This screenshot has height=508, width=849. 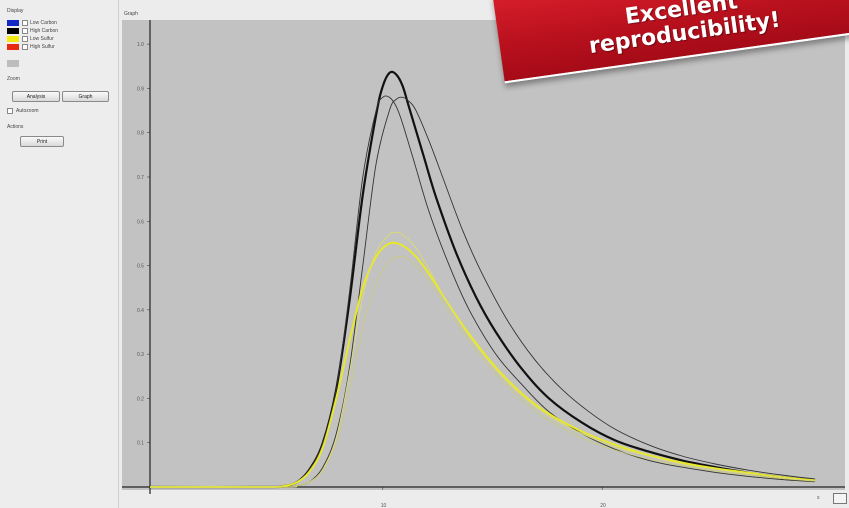 What do you see at coordinates (13, 79) in the screenshot?
I see `zoom-heading: Zoom` at bounding box center [13, 79].